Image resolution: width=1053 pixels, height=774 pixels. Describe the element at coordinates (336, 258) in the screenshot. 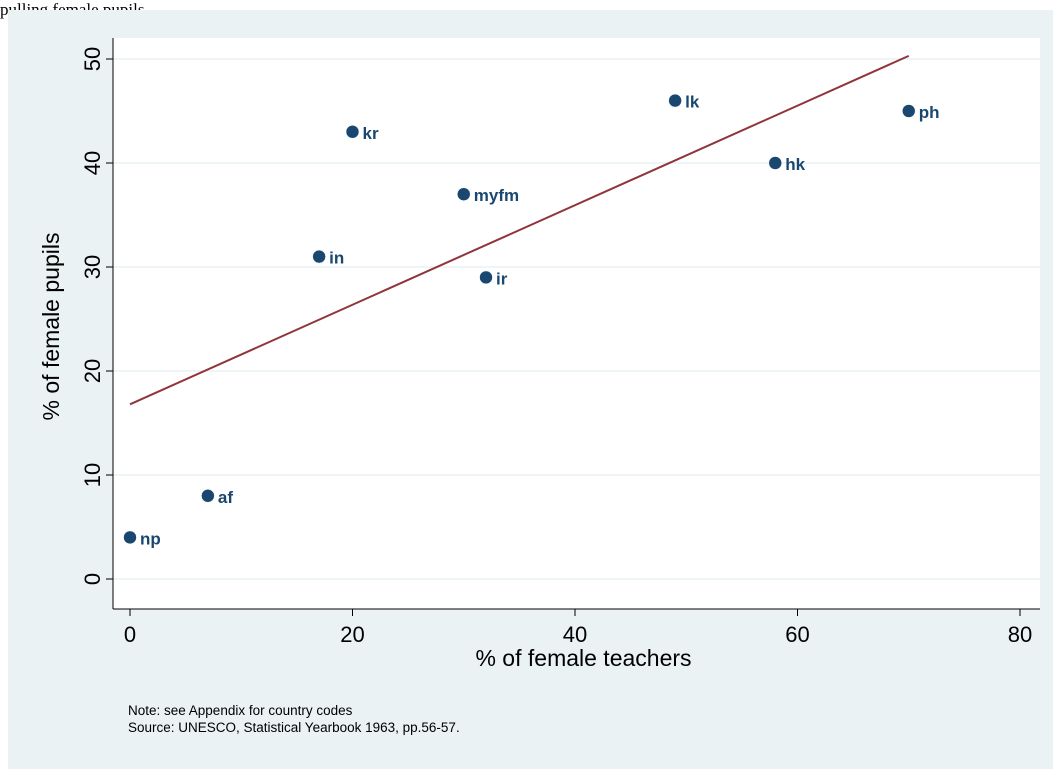

I see `point-label: in` at that location.